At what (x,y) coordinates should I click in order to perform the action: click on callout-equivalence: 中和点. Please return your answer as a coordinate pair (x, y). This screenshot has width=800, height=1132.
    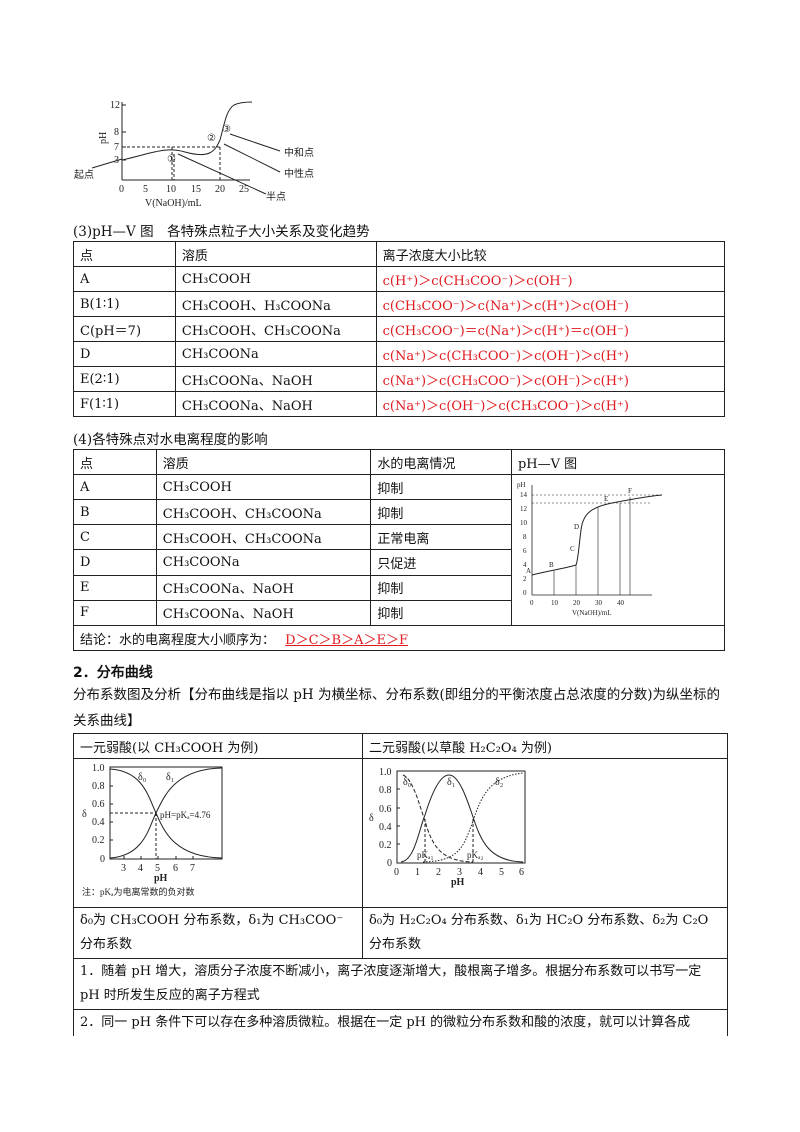
    Looking at the image, I should click on (299, 152).